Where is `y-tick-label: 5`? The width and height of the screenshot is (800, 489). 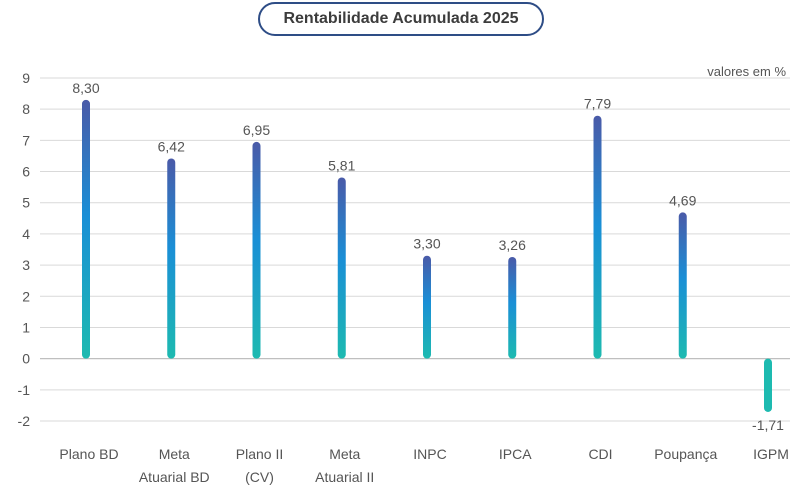
y-tick-label: 5 is located at coordinates (26, 203).